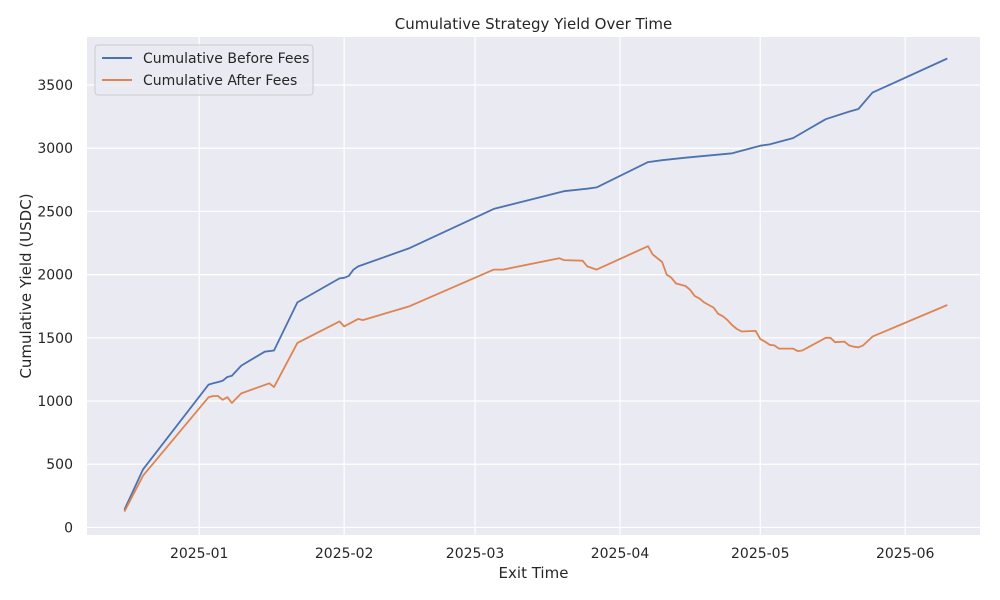 This screenshot has width=1000, height=600. What do you see at coordinates (59, 465) in the screenshot?
I see `y-tick-label: 500` at bounding box center [59, 465].